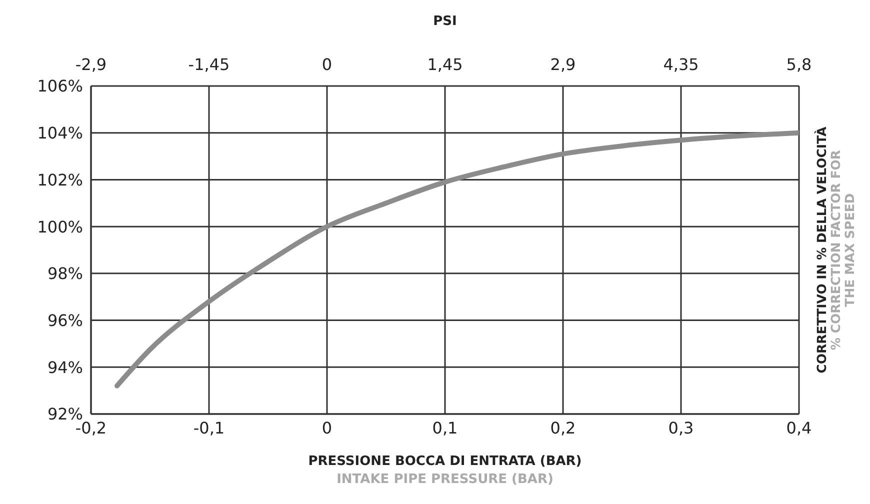 This screenshot has width=870, height=504. What do you see at coordinates (563, 64) in the screenshot?
I see `x2-tick-label: 2,9` at bounding box center [563, 64].